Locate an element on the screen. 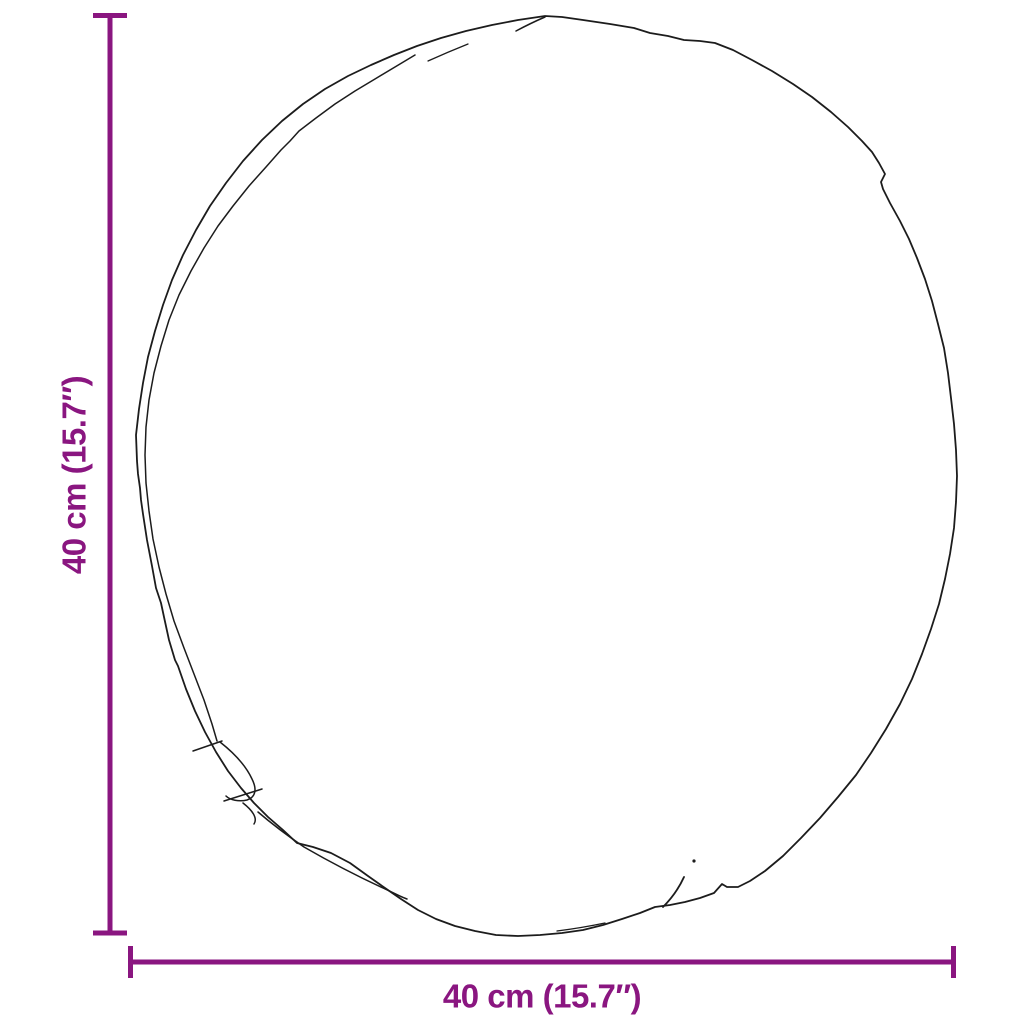 This screenshot has height=1024, width=1024. fold-detail-blob is located at coordinates (237, 771).